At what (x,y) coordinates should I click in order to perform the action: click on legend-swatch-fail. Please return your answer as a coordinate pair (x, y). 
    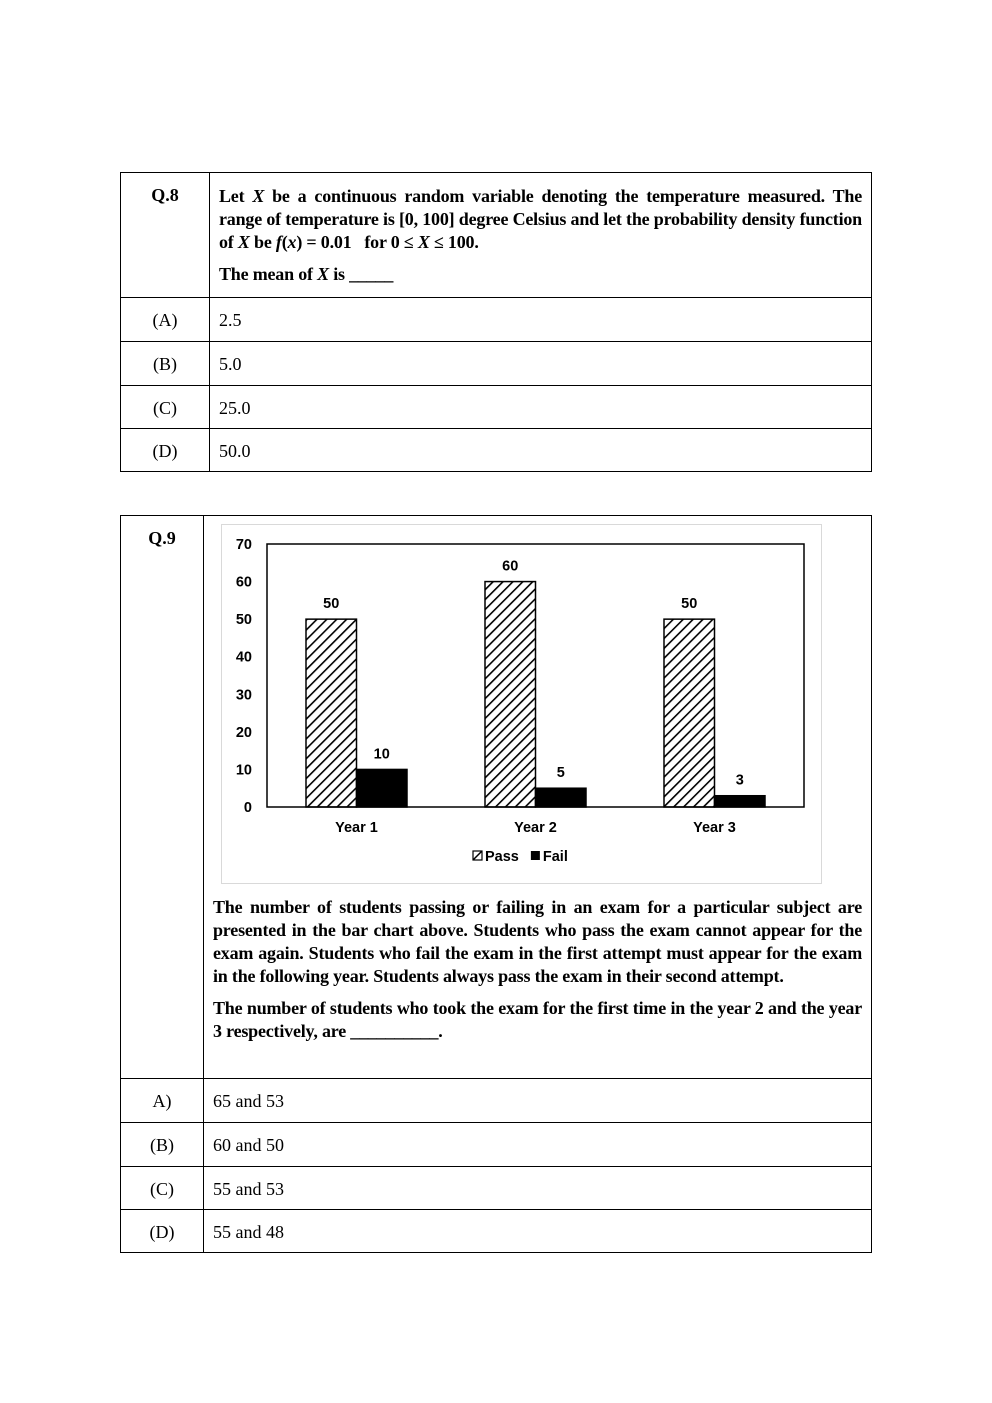
    Looking at the image, I should click on (535, 855).